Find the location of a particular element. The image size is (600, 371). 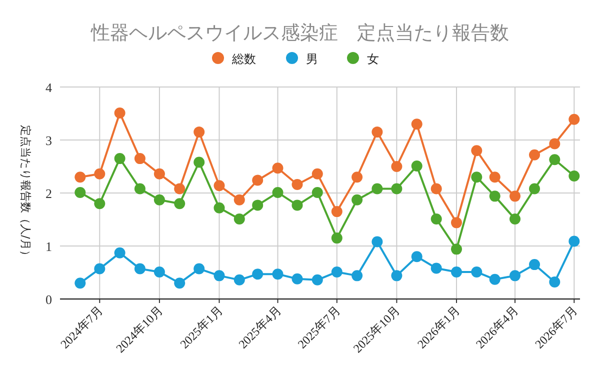

chart-title: 性器ヘルペスウイルス感染症 定点当たり報告数 is located at coordinates (299, 33).